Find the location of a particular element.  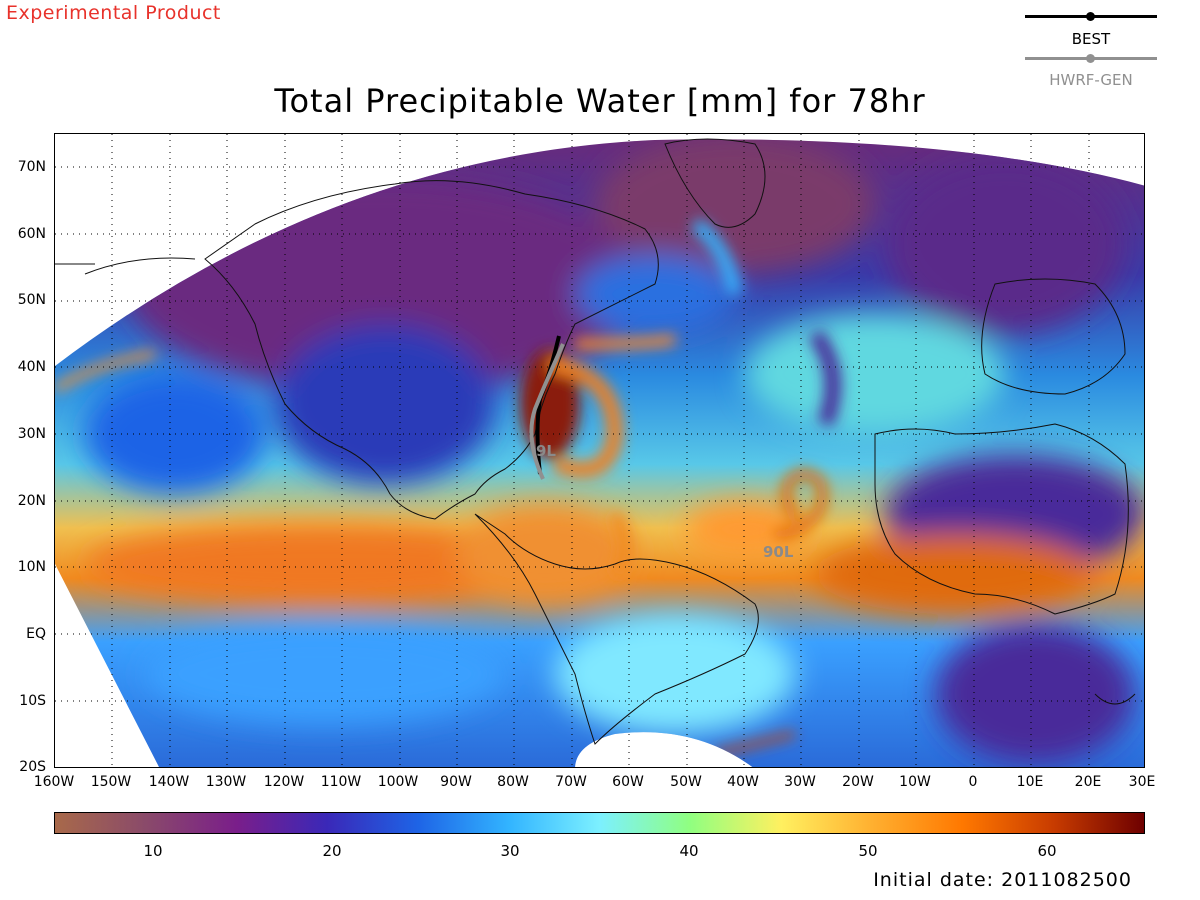

lat-label: 30N is located at coordinates (31, 434).